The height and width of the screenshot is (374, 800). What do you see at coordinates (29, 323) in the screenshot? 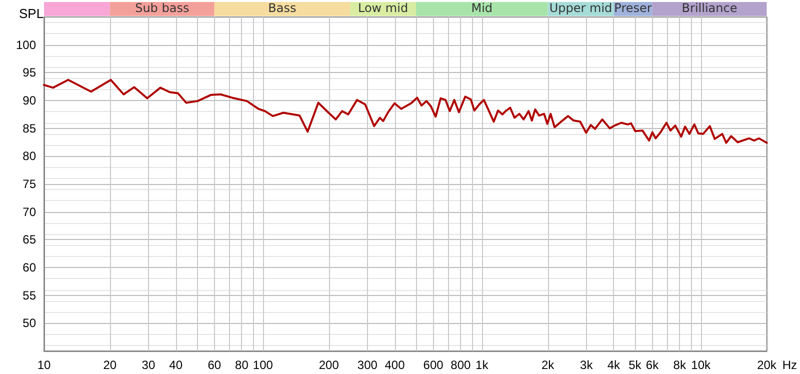
I see `y-tick-label: 50` at bounding box center [29, 323].